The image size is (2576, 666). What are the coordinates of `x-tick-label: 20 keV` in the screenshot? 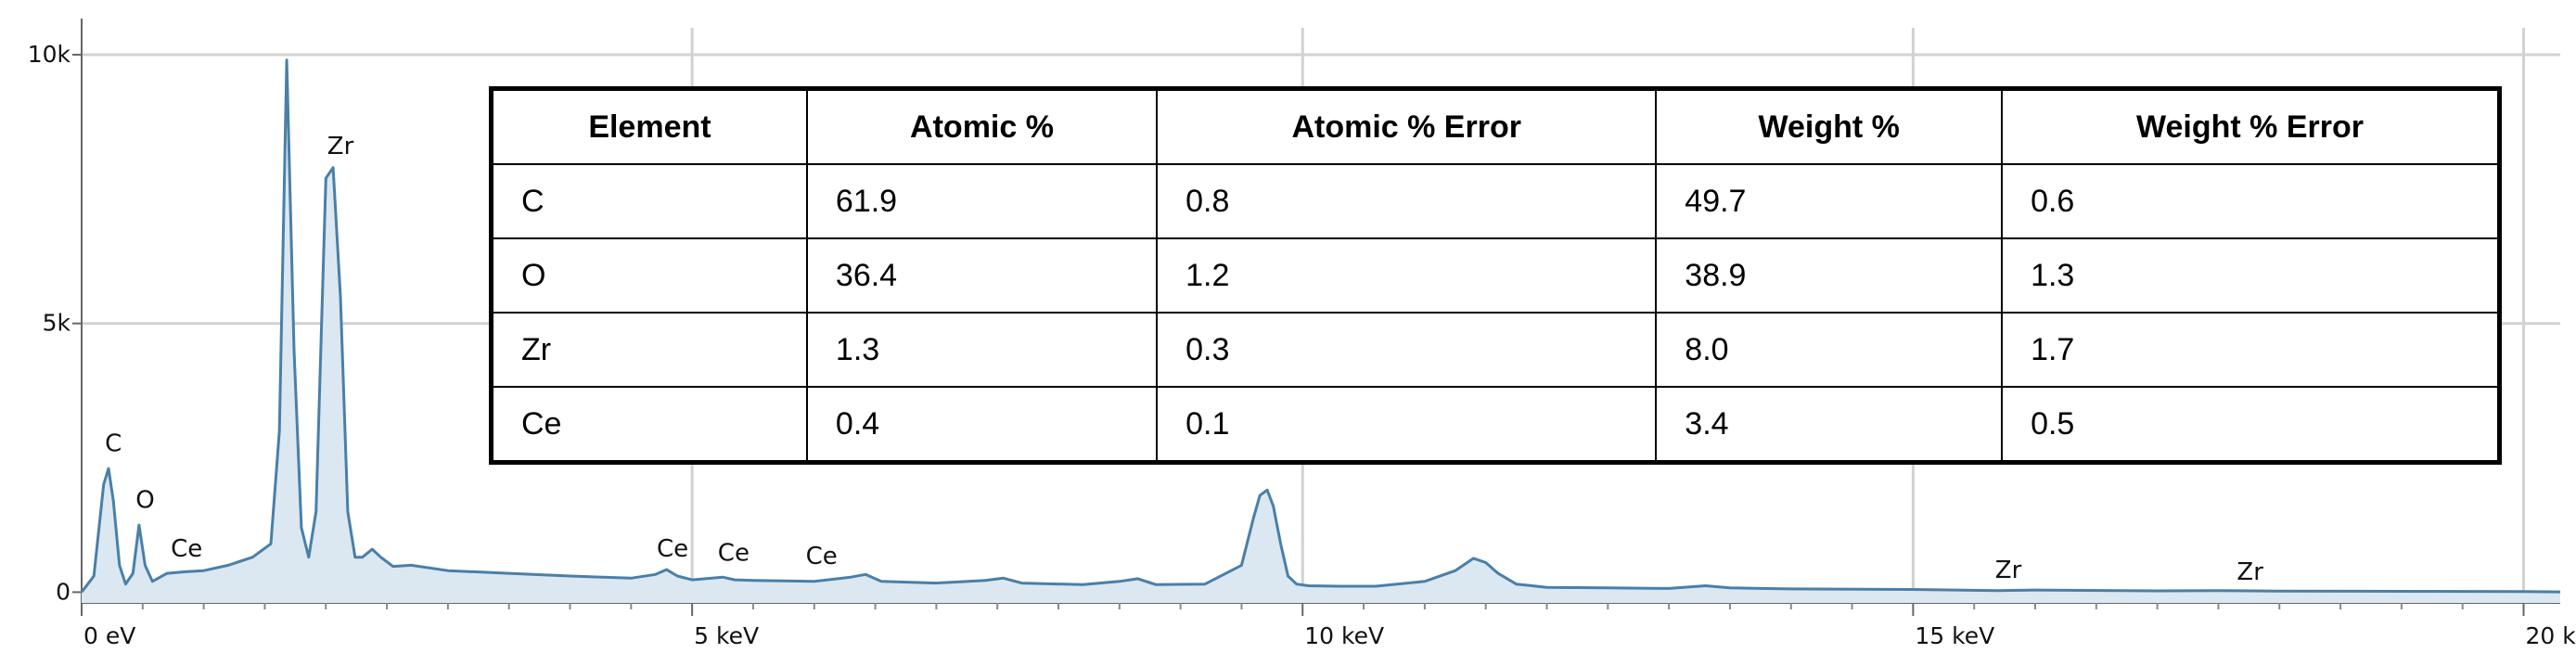 It's located at (2551, 635).